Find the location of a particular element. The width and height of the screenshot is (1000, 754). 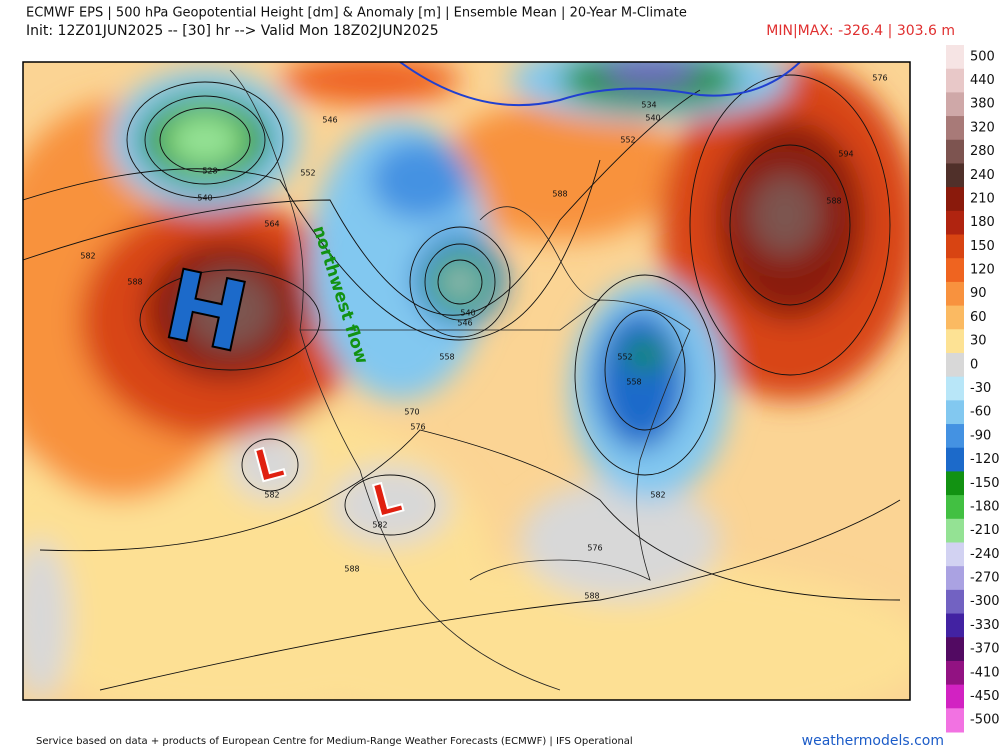

colorbar-label: -120 is located at coordinates (985, 459).